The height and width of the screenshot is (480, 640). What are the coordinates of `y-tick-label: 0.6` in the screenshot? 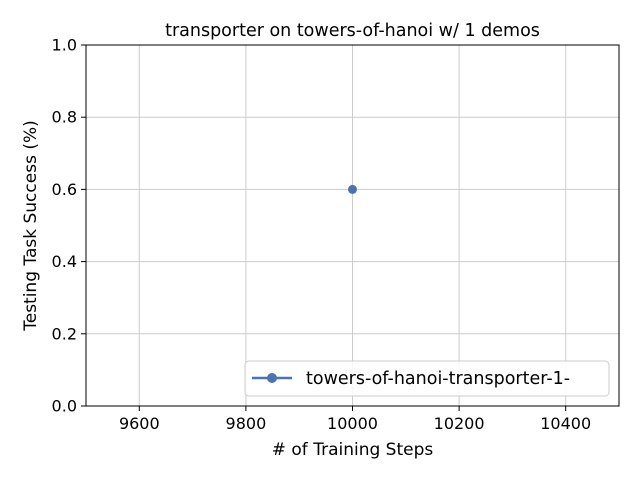 It's located at (64, 189).